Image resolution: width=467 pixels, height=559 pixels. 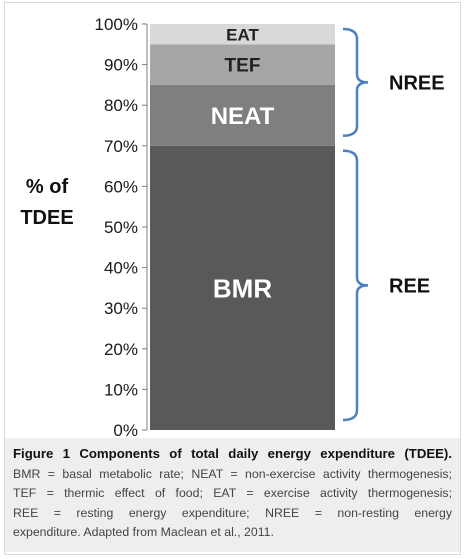 I want to click on y-tick-label: 30%, so click(x=121, y=308).